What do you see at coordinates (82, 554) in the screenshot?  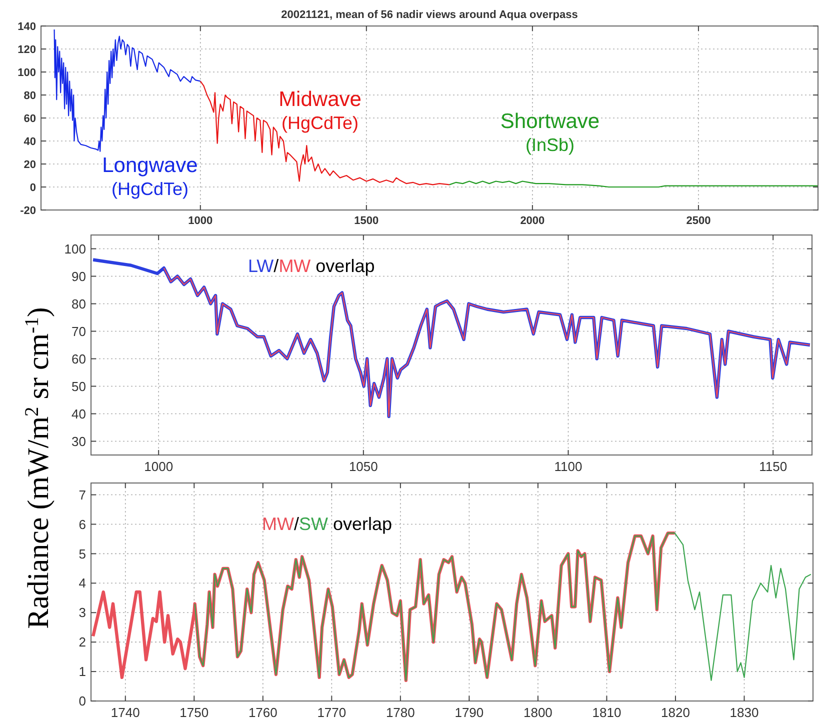 I see `y-tick-label: 5` at bounding box center [82, 554].